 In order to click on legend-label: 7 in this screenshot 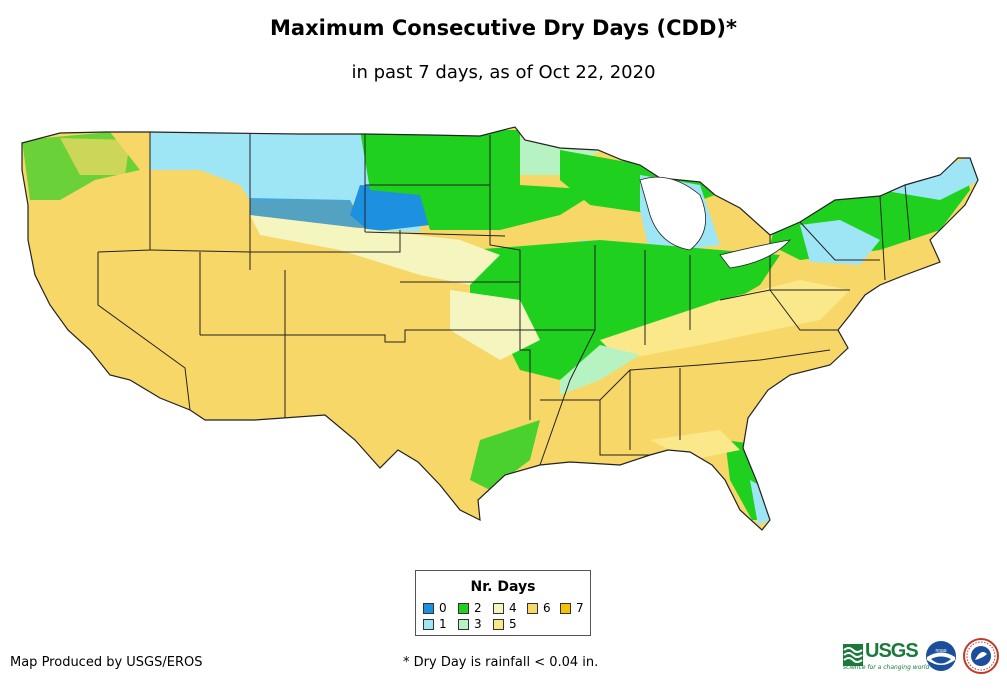, I will do `click(580, 608)`.